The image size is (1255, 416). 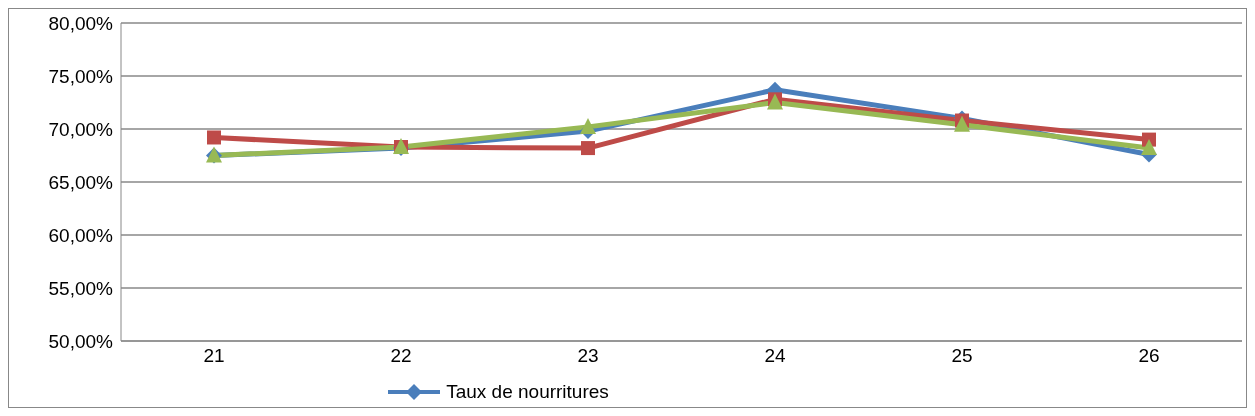 What do you see at coordinates (527, 392) in the screenshot?
I see `legend-label: Taux de nourritures` at bounding box center [527, 392].